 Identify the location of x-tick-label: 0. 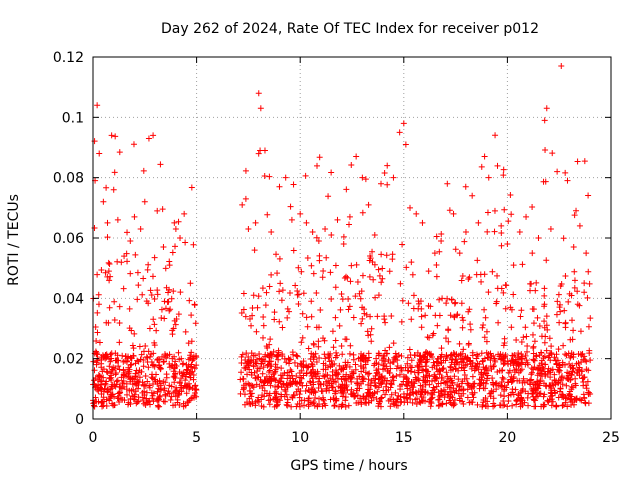
(93, 438).